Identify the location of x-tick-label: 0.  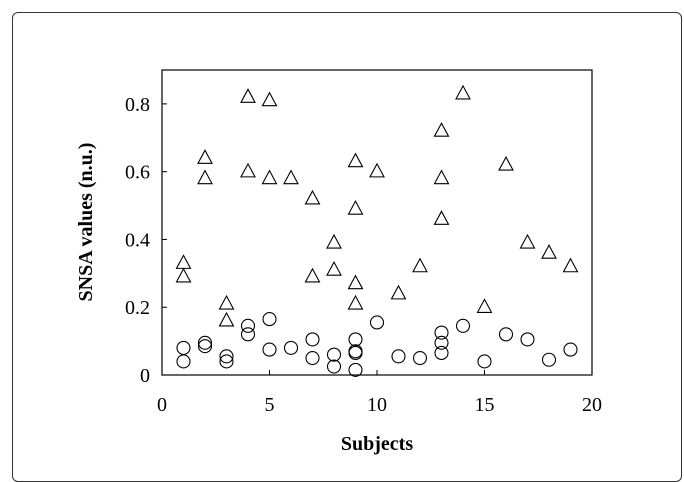
(162, 405).